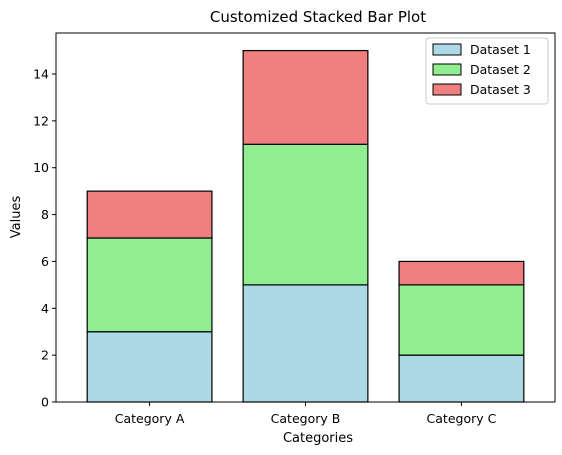  Describe the element at coordinates (41, 120) in the screenshot. I see `y-tick-label: 12` at that location.